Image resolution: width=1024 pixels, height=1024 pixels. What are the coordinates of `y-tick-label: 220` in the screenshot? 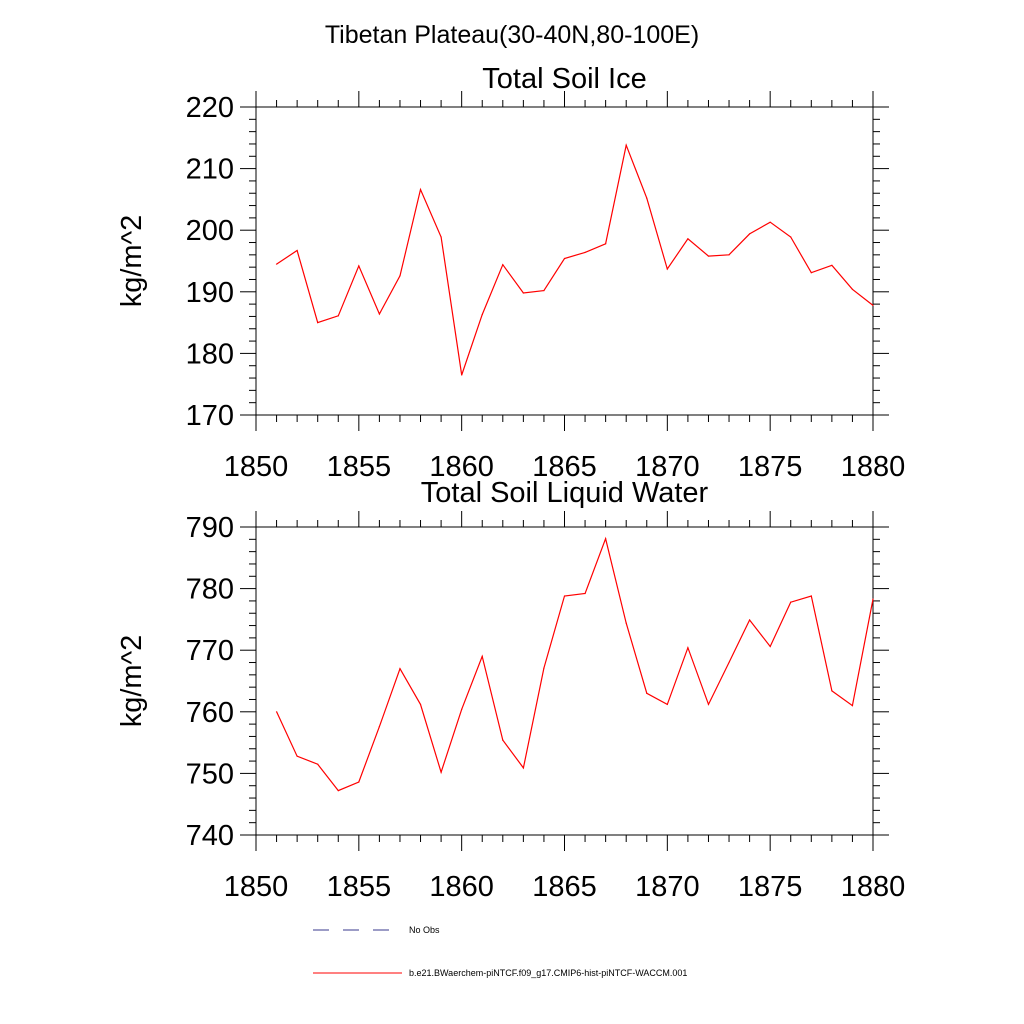 It's located at (210, 108).